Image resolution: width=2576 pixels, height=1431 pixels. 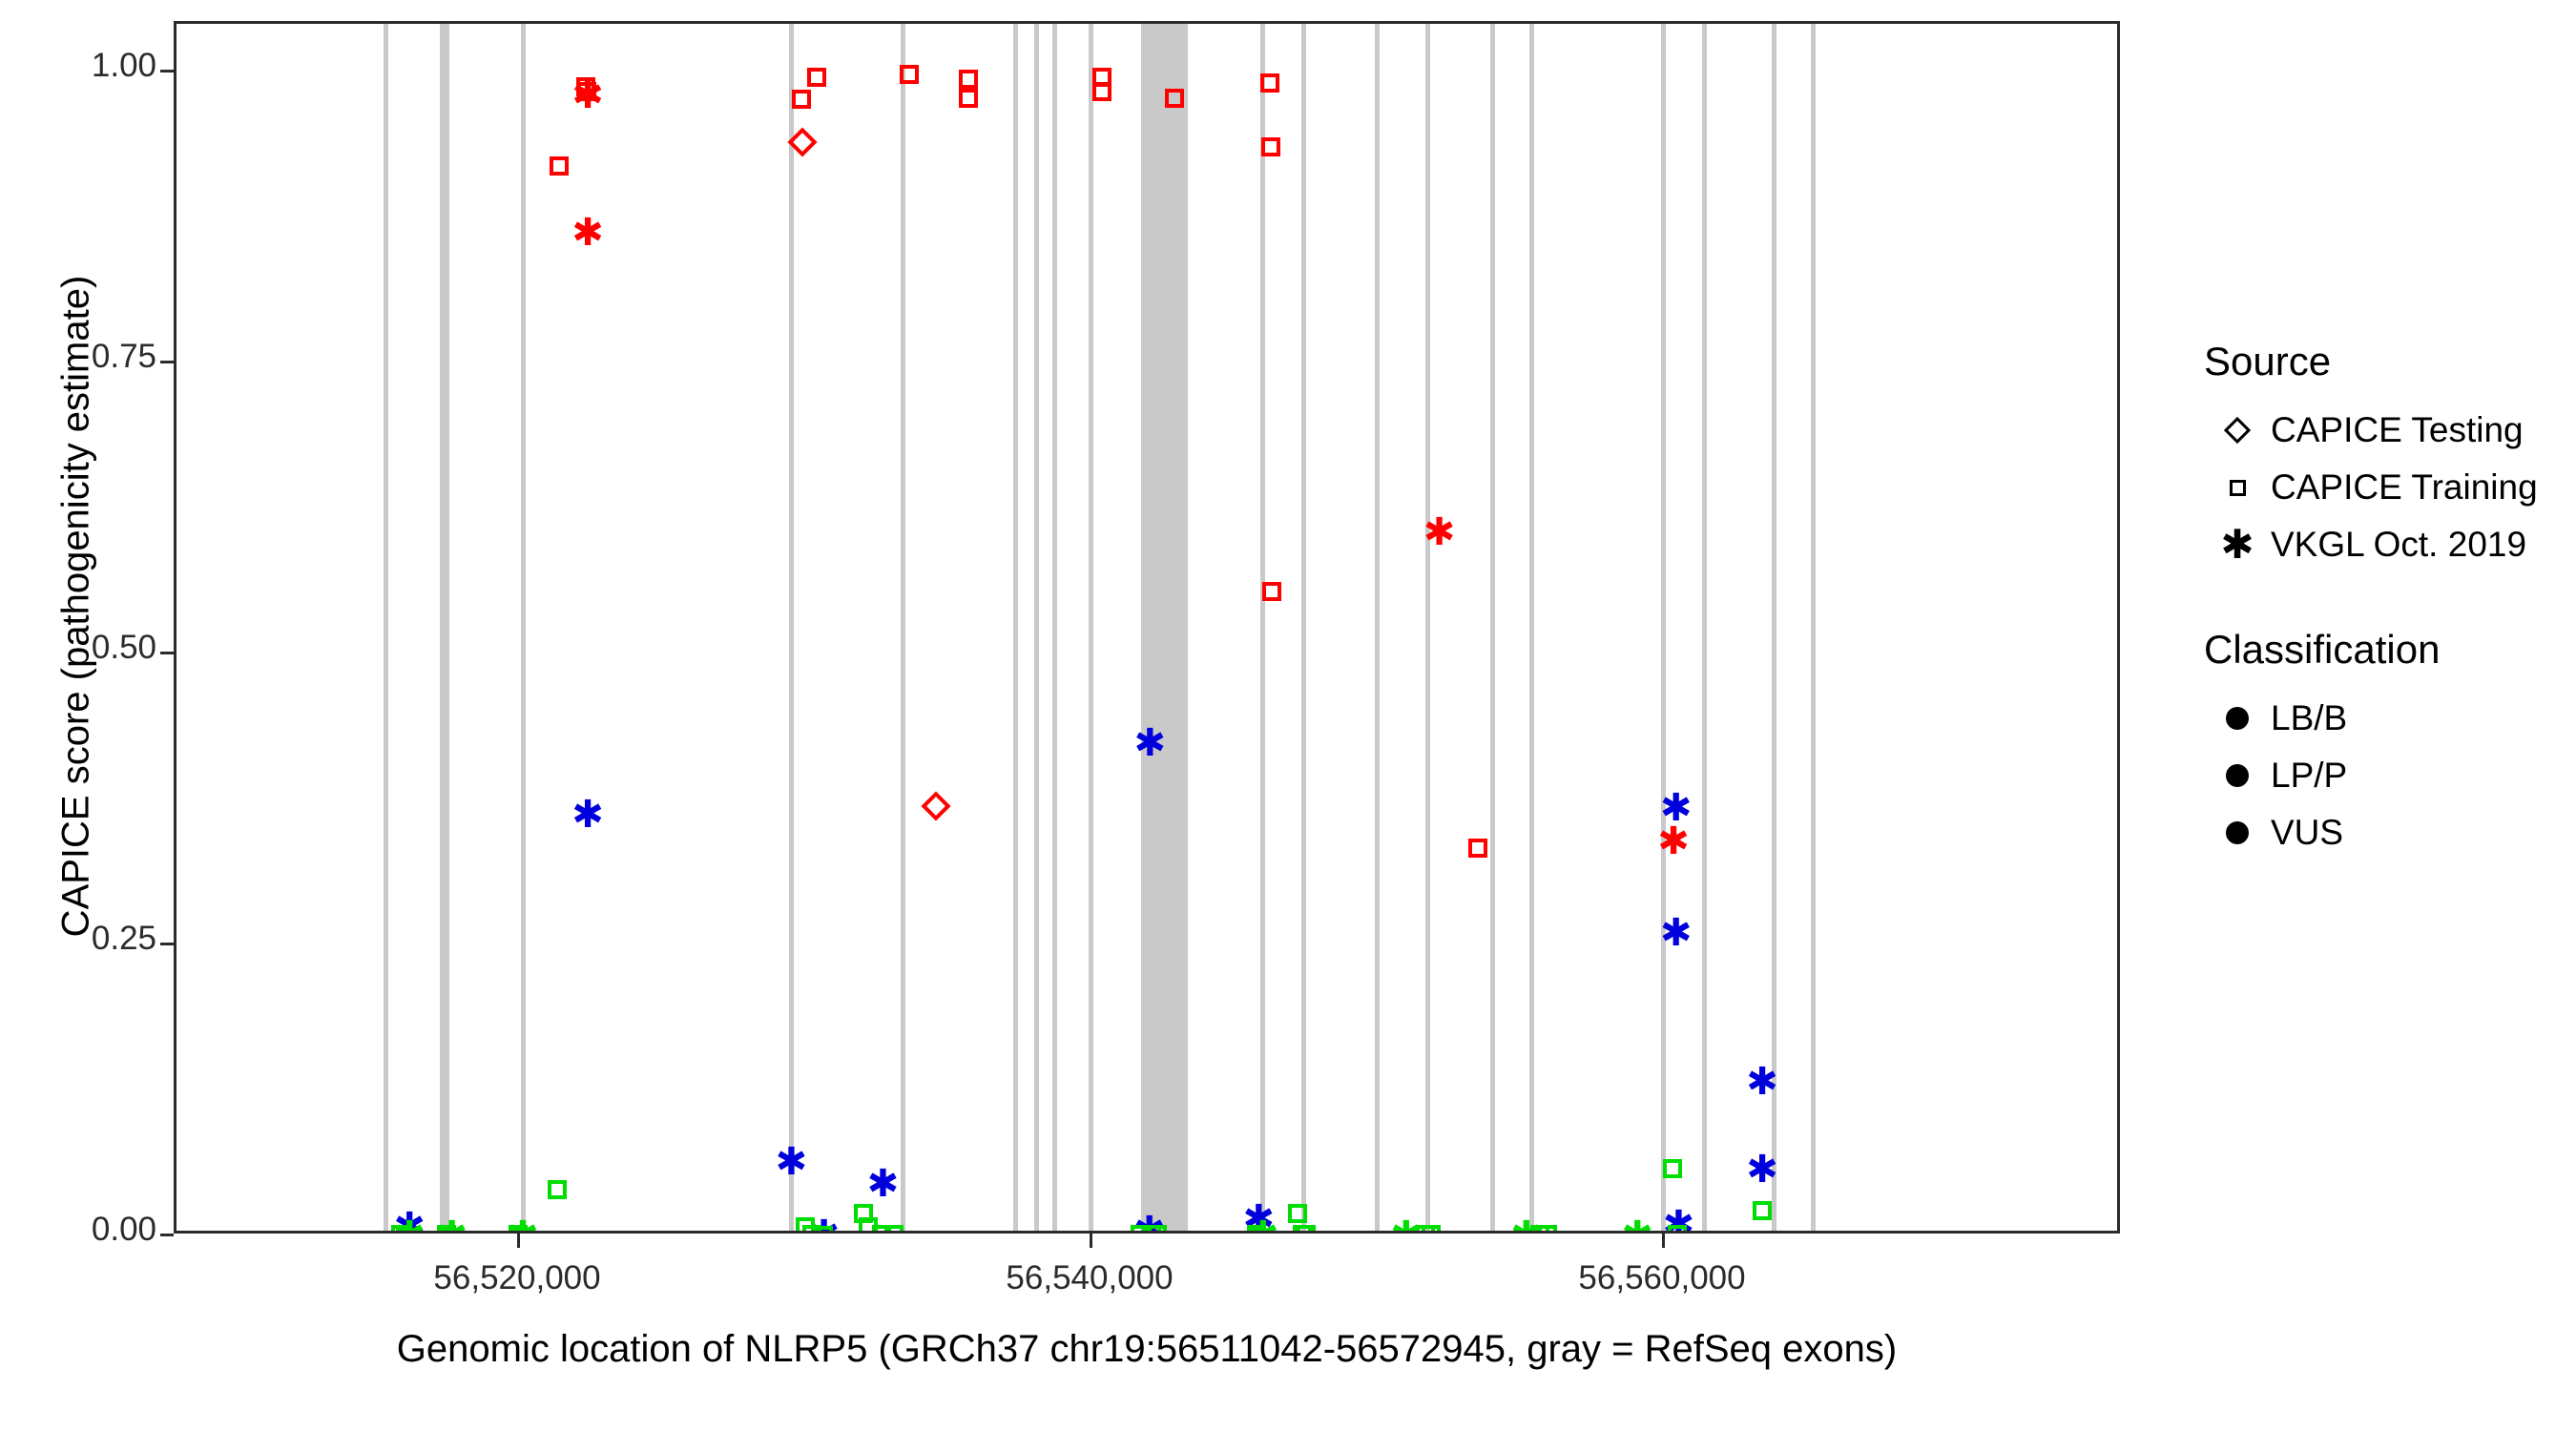 I want to click on legend-label: CAPICE Testing, so click(x=2397, y=429).